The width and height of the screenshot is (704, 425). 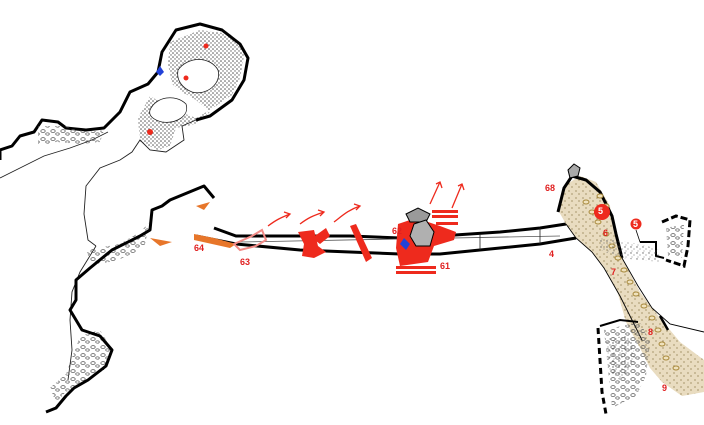 What do you see at coordinates (186, 78) in the screenshot?
I see `red-dot-mid` at bounding box center [186, 78].